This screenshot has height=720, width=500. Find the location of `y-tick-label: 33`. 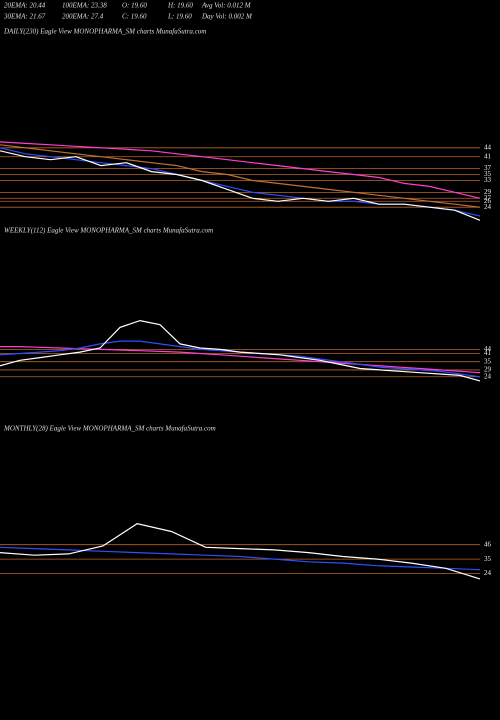

y-tick-label: 33 is located at coordinates (488, 180).